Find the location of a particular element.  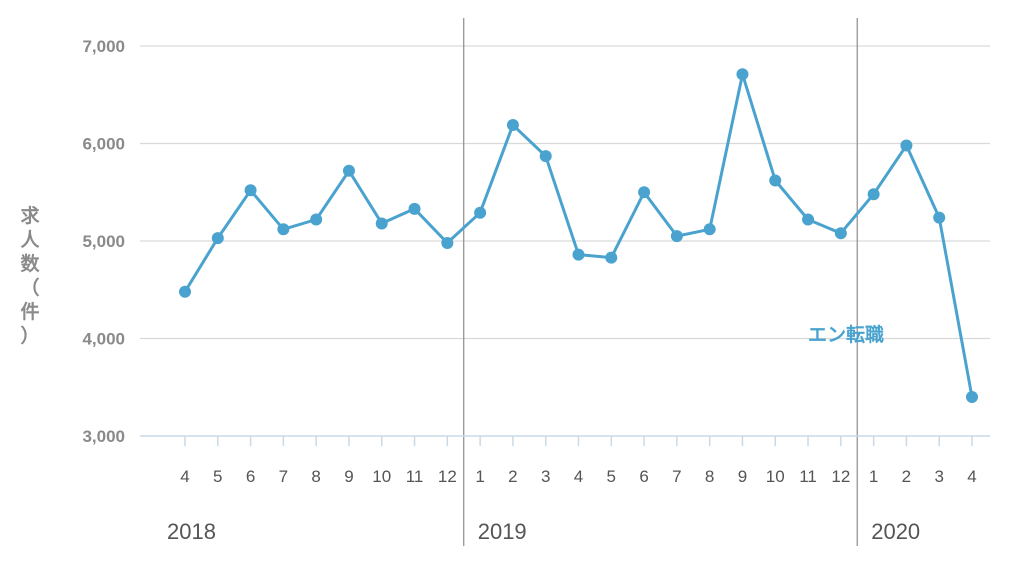

y-axis-label: 求人数（件） is located at coordinates (30, 275).